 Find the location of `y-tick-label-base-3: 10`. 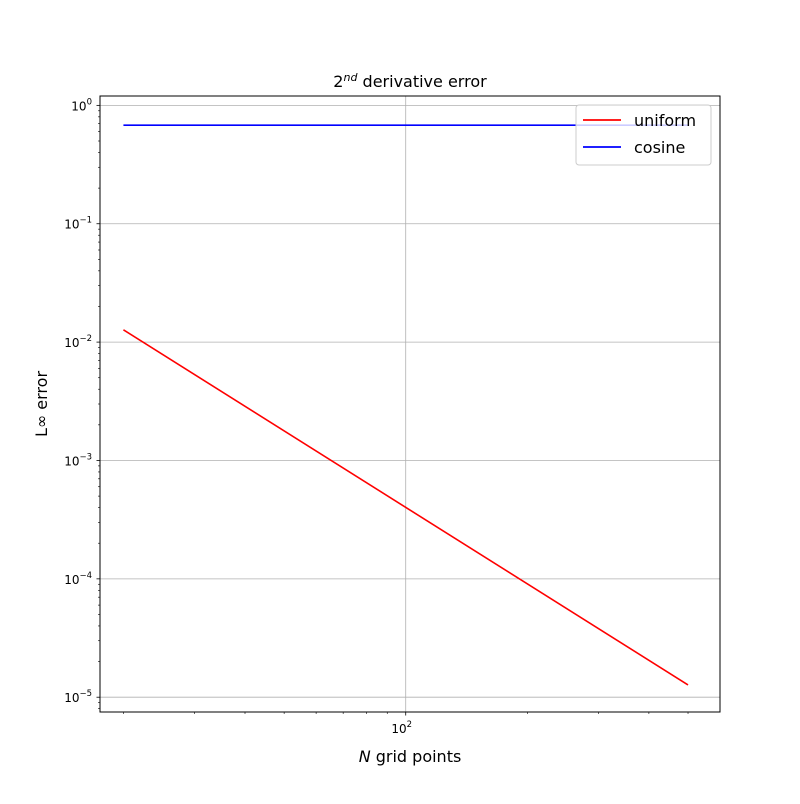

y-tick-label-base-3: 10 is located at coordinates (71, 343).